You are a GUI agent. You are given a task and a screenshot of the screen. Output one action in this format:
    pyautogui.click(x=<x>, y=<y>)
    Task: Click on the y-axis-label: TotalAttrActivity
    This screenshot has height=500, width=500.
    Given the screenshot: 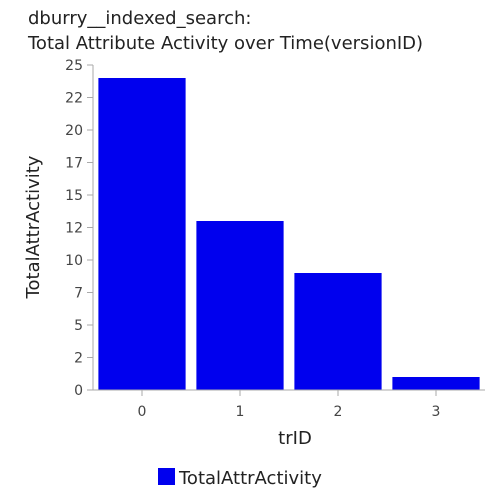 What is the action you would take?
    pyautogui.click(x=33, y=227)
    